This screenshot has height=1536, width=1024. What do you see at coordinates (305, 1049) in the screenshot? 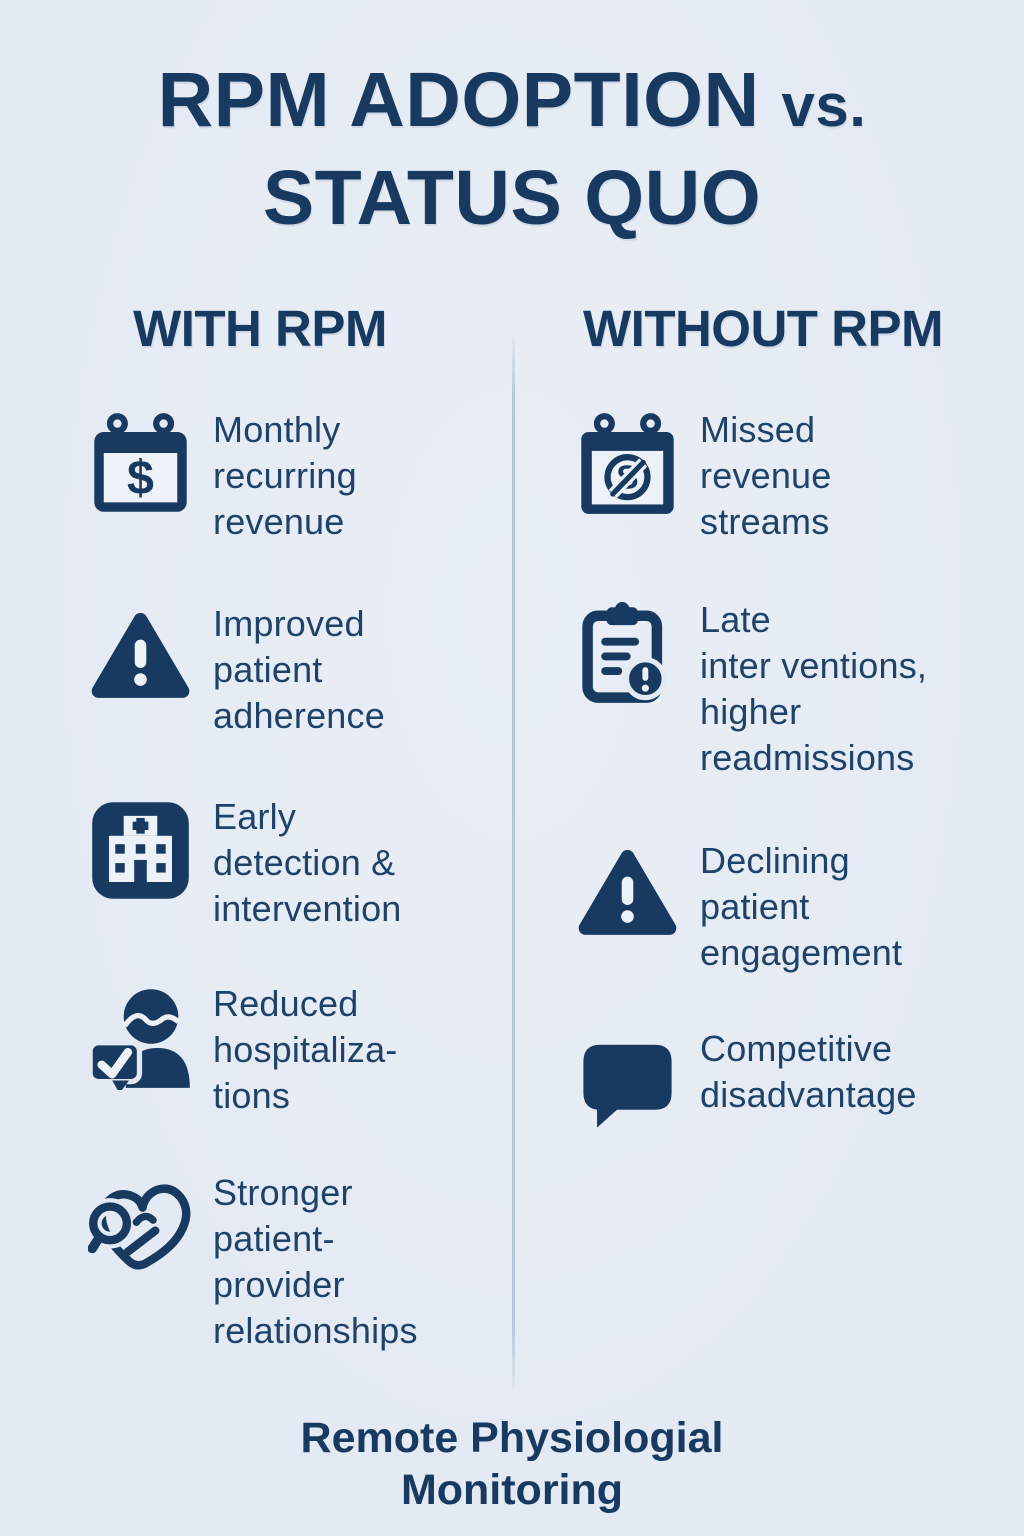
I see `item-label: Reduced hospitaliza- tions` at bounding box center [305, 1049].